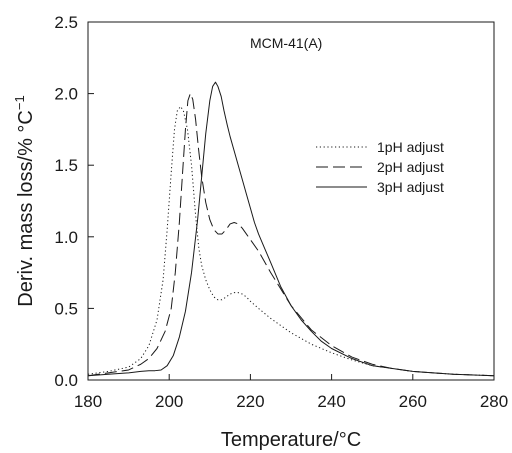 The height and width of the screenshot is (453, 512). What do you see at coordinates (66, 94) in the screenshot?
I see `y-tick-label: 2.0` at bounding box center [66, 94].